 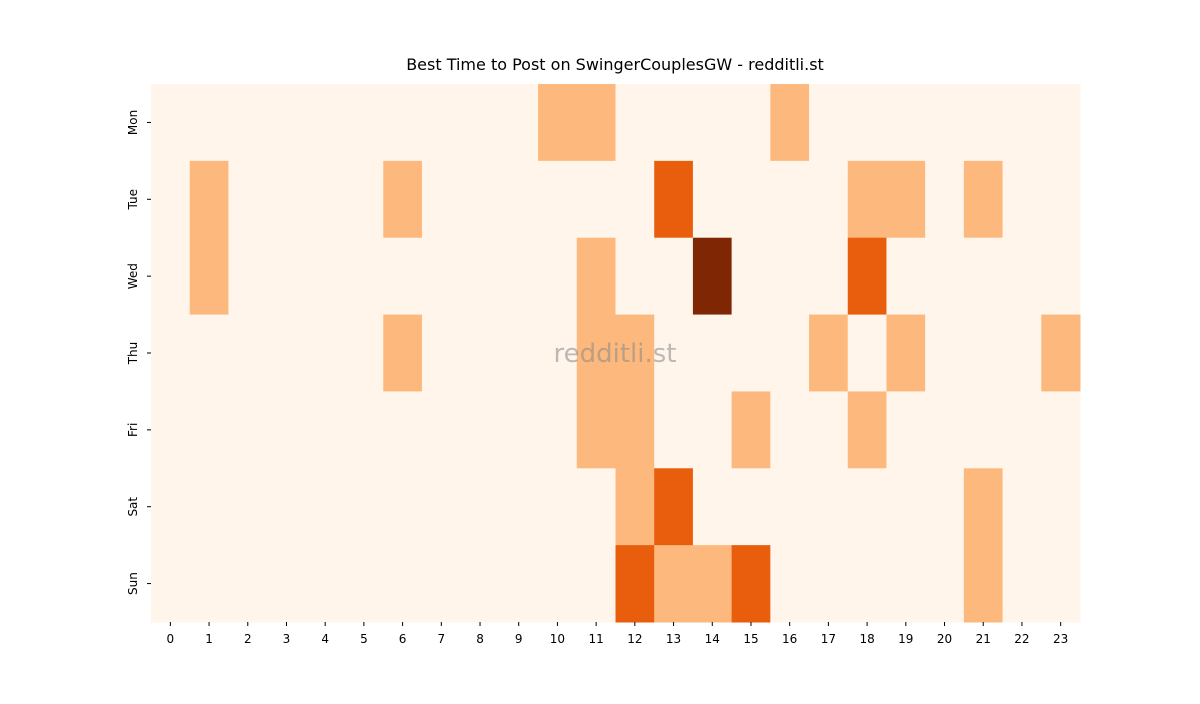 What do you see at coordinates (1021, 639) in the screenshot?
I see `x-tick-label: 22` at bounding box center [1021, 639].